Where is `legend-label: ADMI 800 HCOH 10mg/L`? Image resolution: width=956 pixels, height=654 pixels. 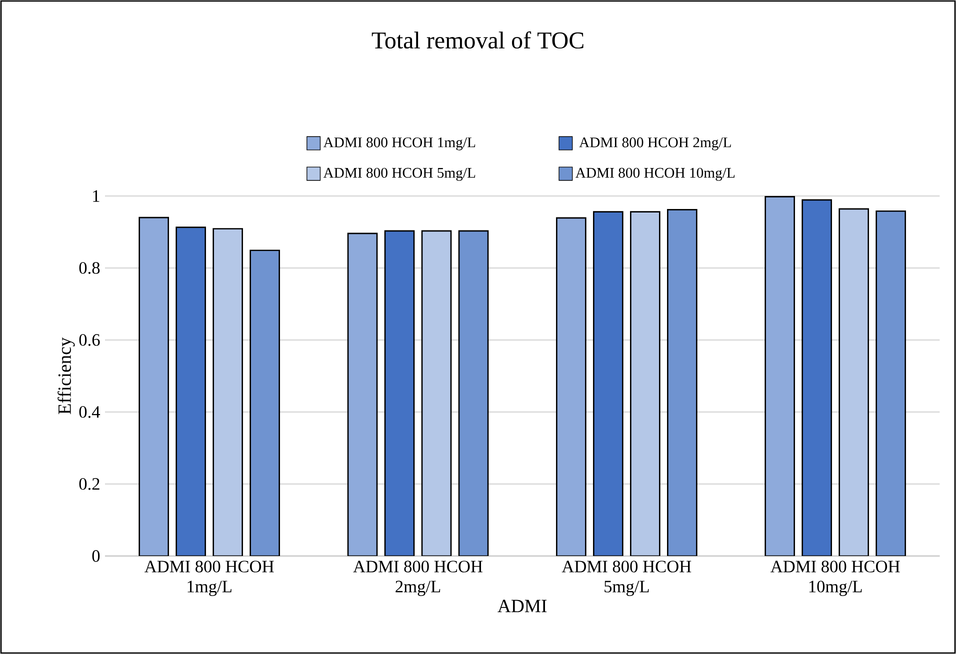 legend-label: ADMI 800 HCOH 10mg/L is located at coordinates (655, 174).